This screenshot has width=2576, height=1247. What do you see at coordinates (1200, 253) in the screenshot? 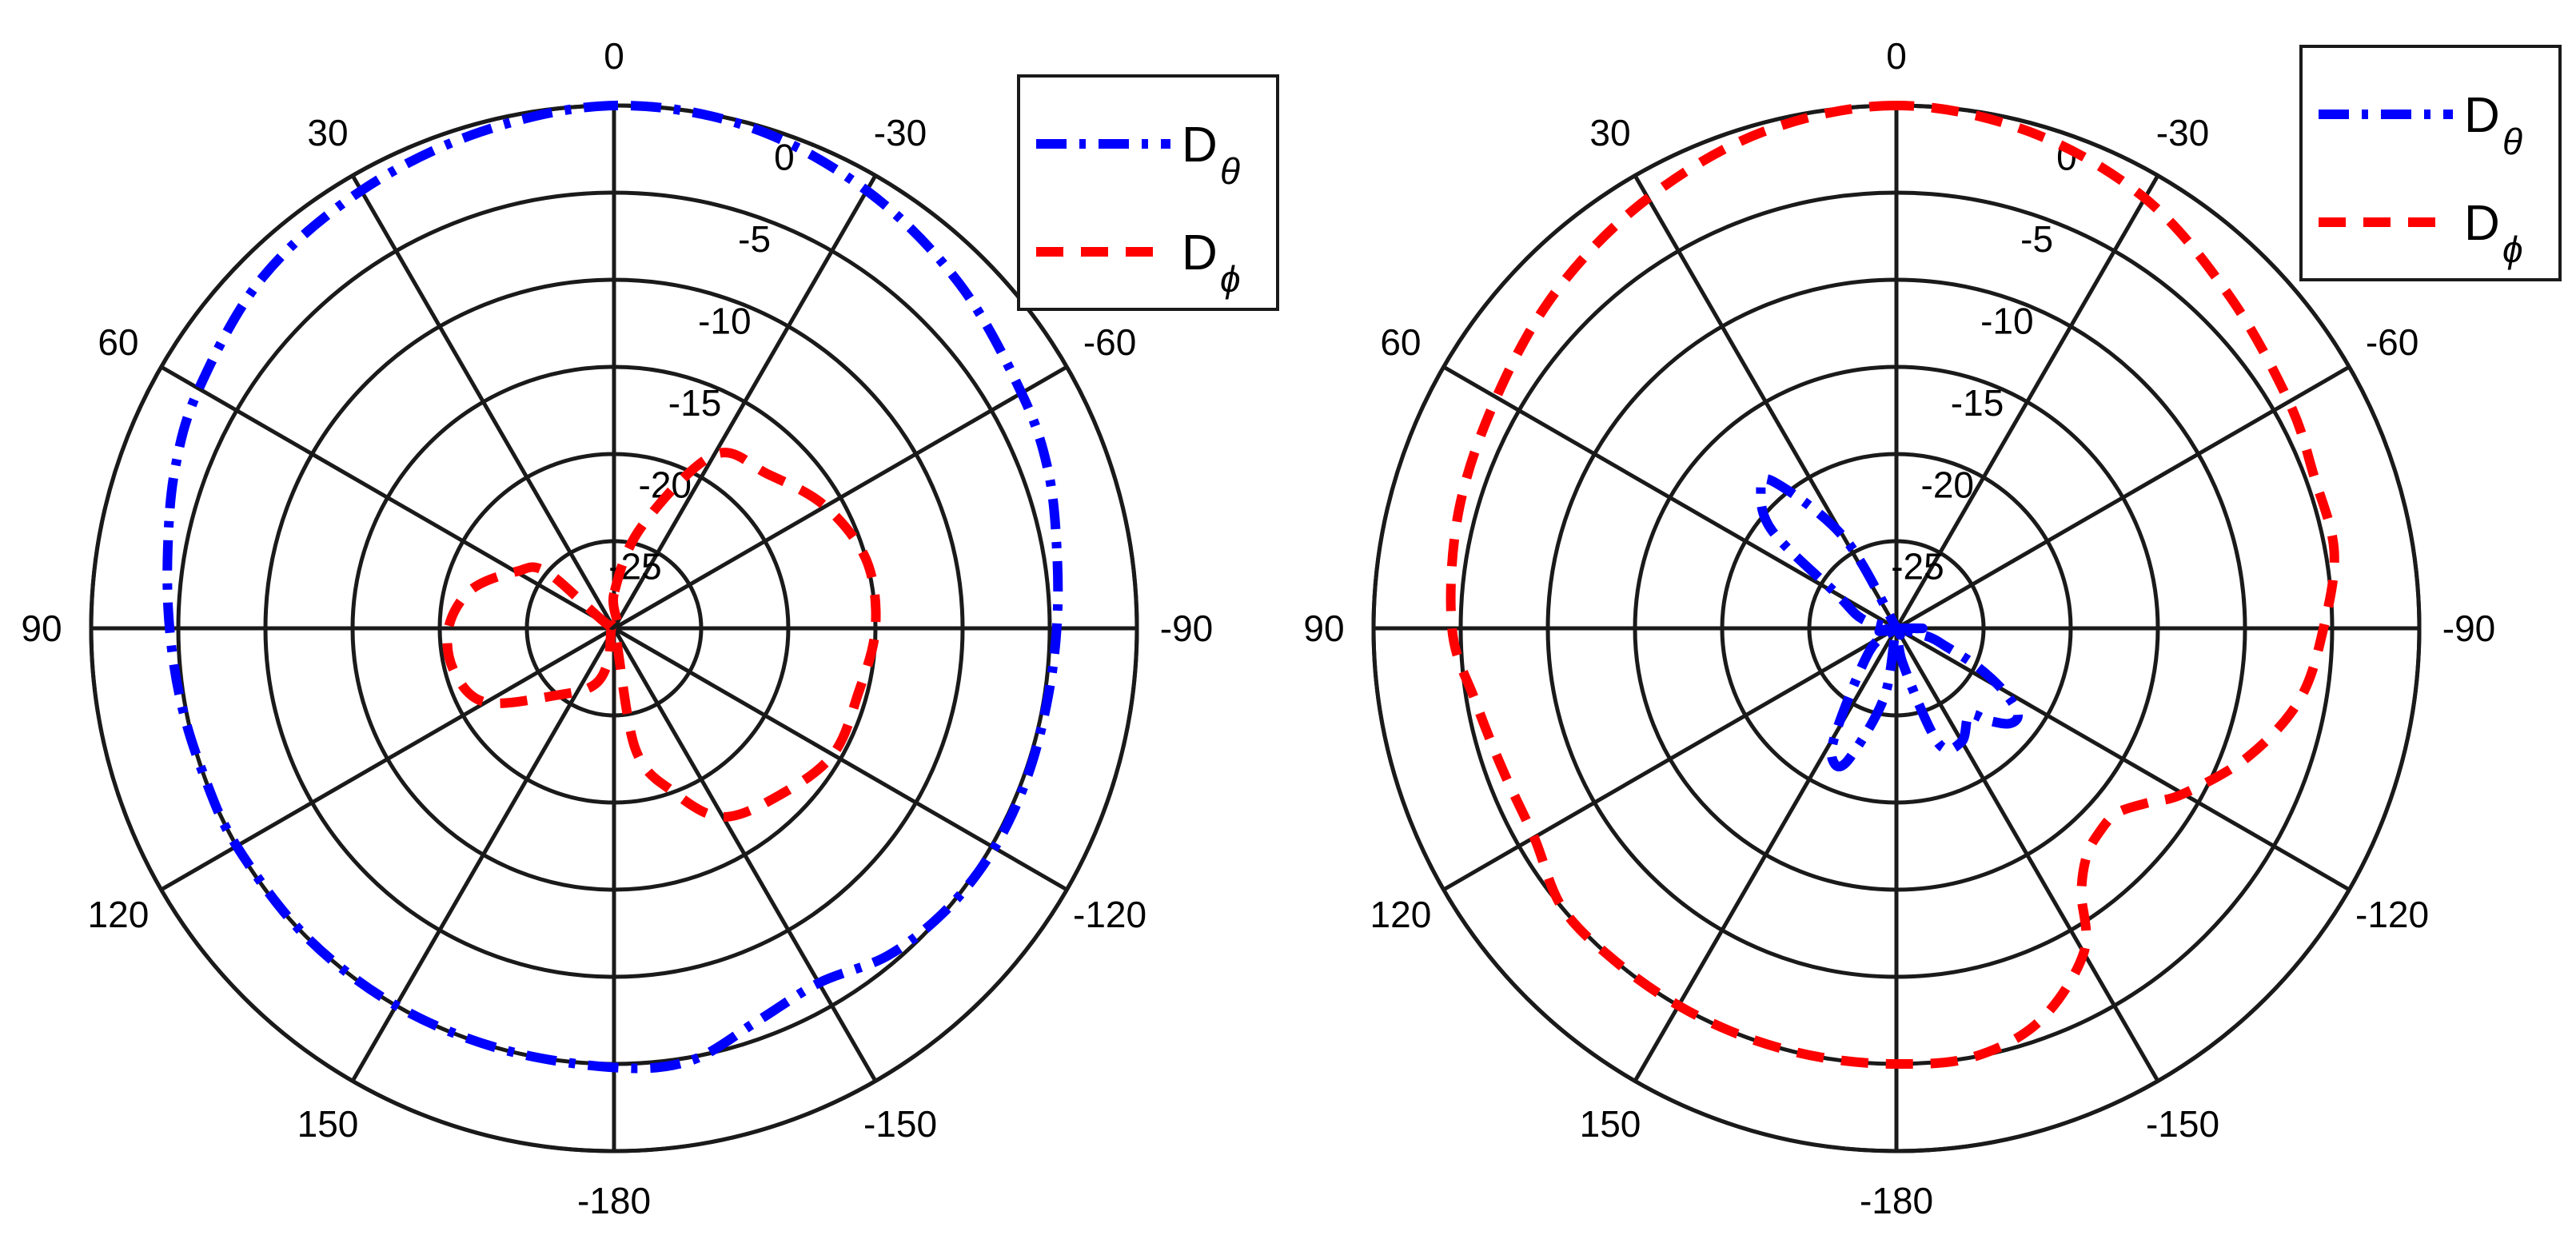
I see `legend-label: D` at bounding box center [1200, 253].